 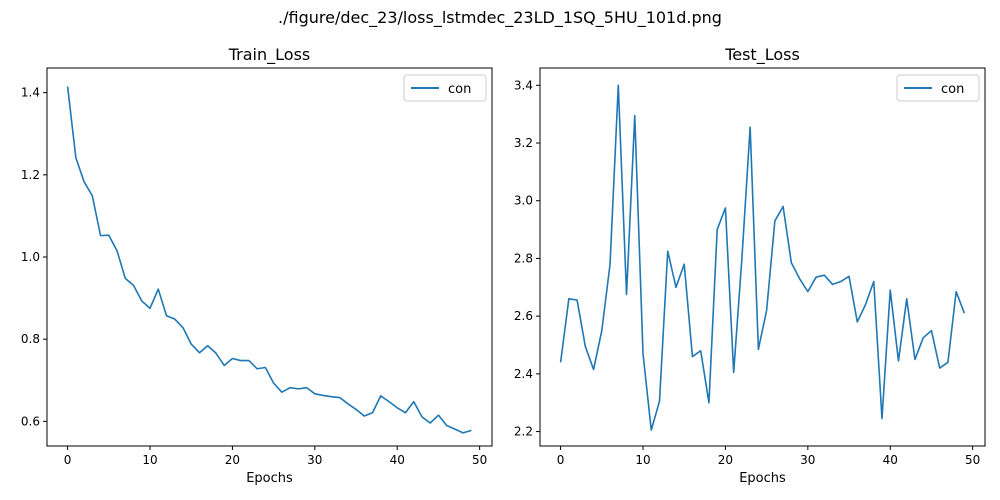 I want to click on test-loss-y-tick-label: 2.6, so click(x=523, y=316).